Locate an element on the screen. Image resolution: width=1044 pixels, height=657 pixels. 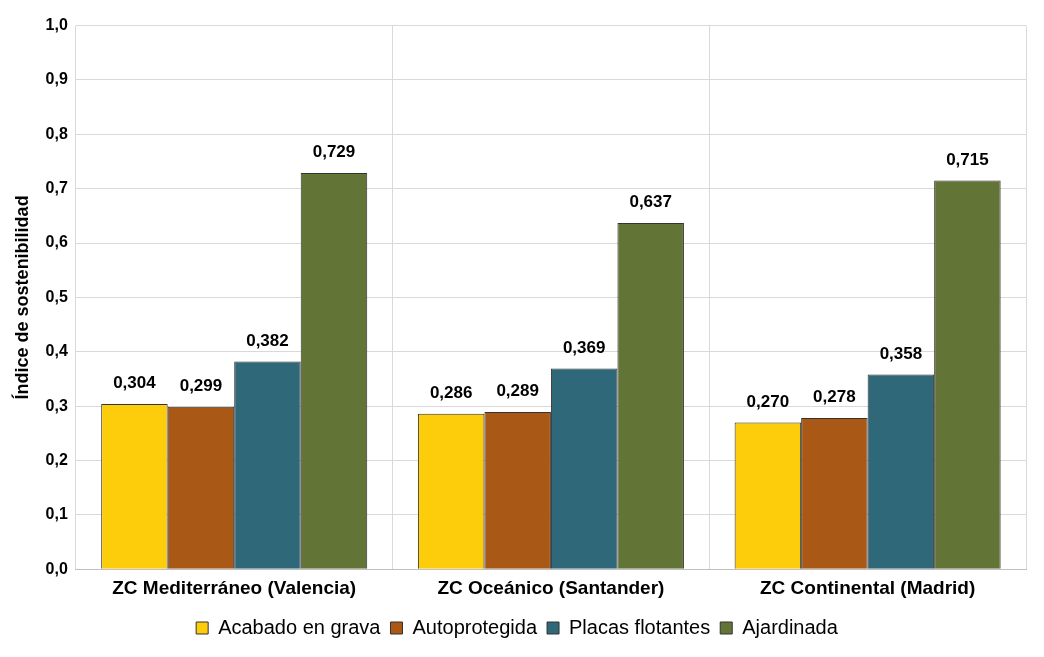
y-tick-label: 0,4 is located at coordinates (56, 351).